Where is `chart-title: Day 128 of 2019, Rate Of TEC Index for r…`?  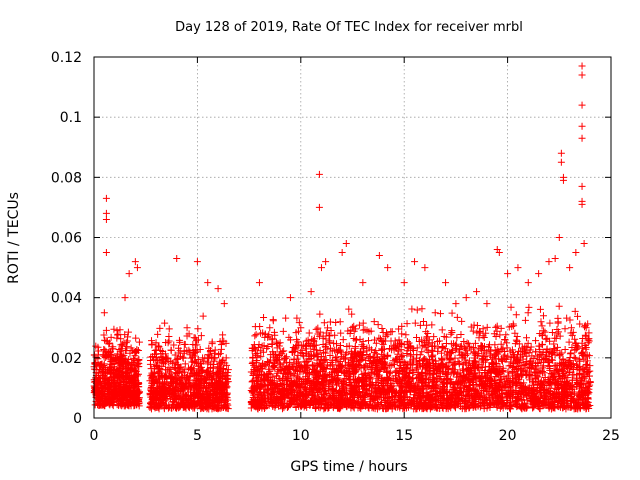 chart-title: Day 128 of 2019, Rate Of TEC Index for r… is located at coordinates (349, 27).